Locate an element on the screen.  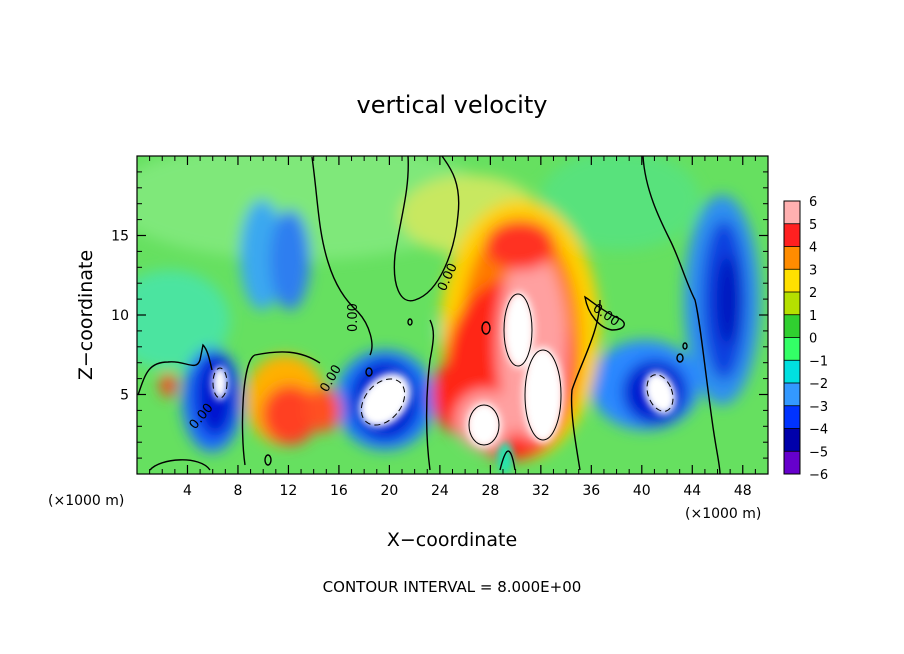
field-blob-light-green is located at coordinates (313, 208).